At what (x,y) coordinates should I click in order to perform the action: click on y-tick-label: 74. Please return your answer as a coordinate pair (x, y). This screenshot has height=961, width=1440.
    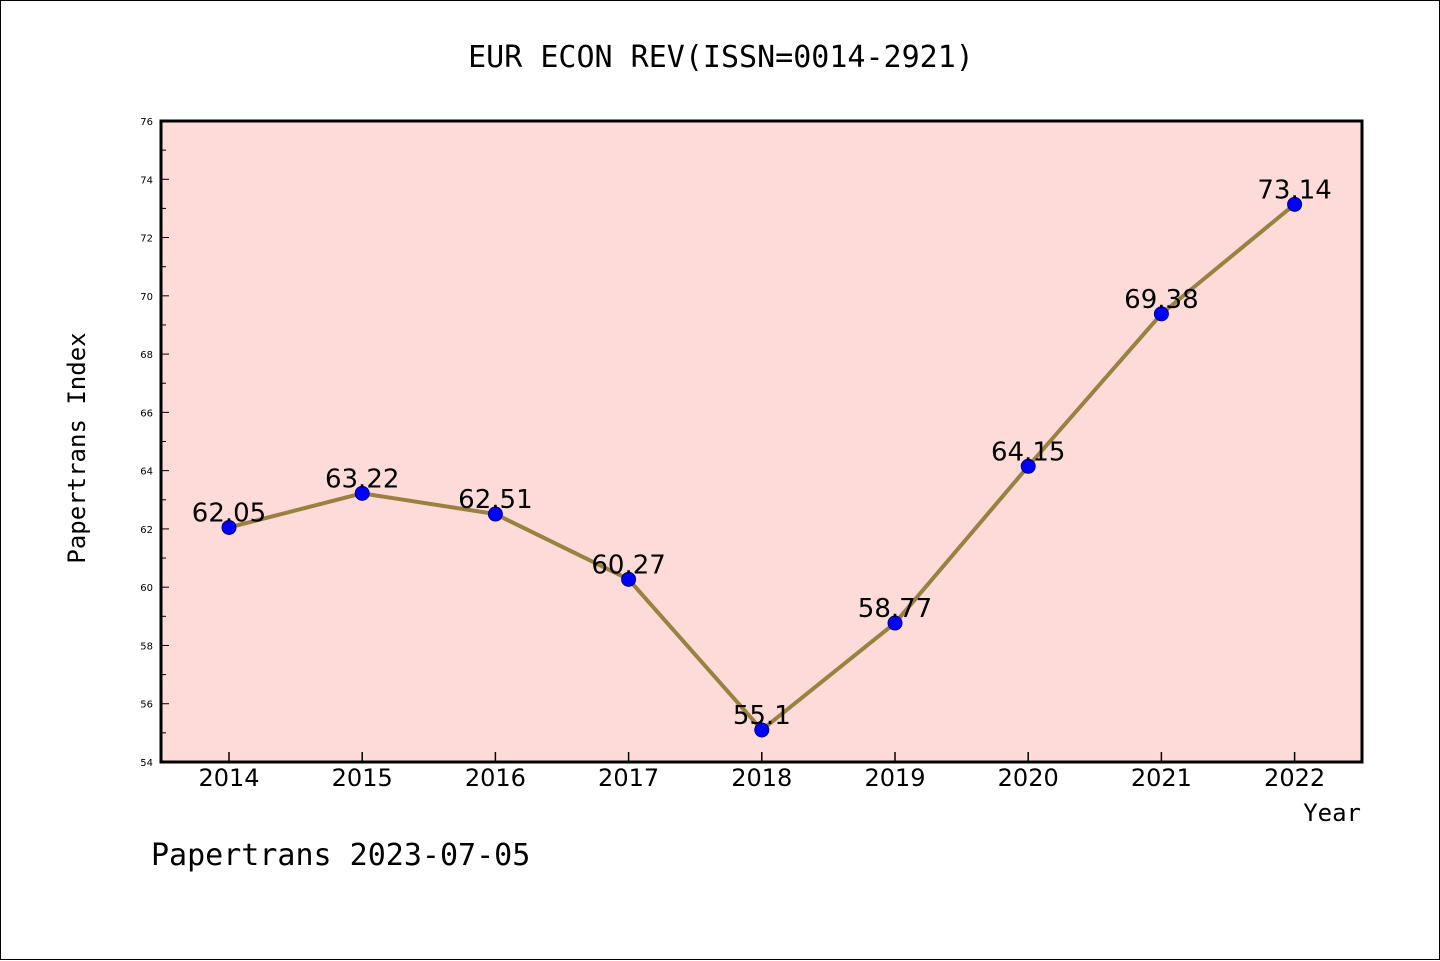
    Looking at the image, I should click on (146, 180).